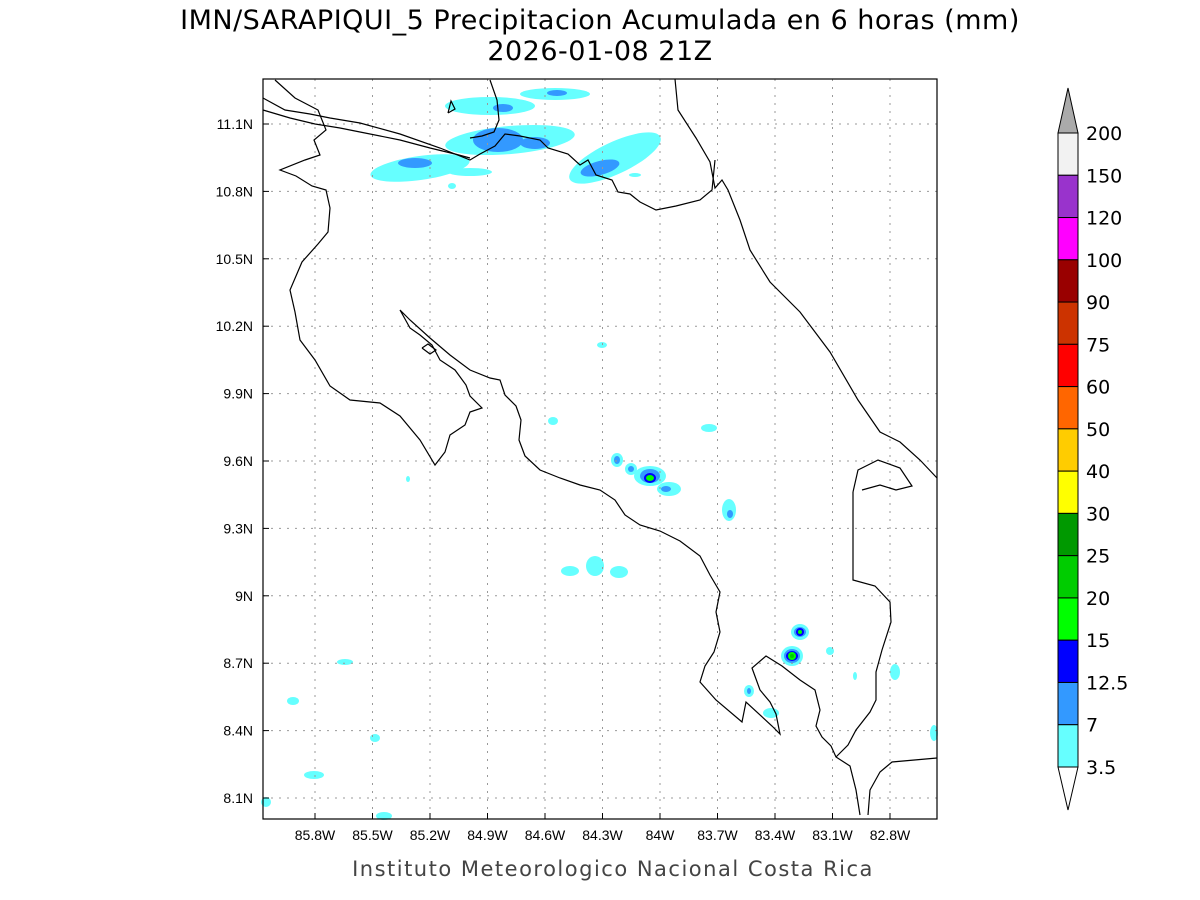 This screenshot has height=900, width=1200. I want to click on latitude-label: 8.1N, so click(238, 798).